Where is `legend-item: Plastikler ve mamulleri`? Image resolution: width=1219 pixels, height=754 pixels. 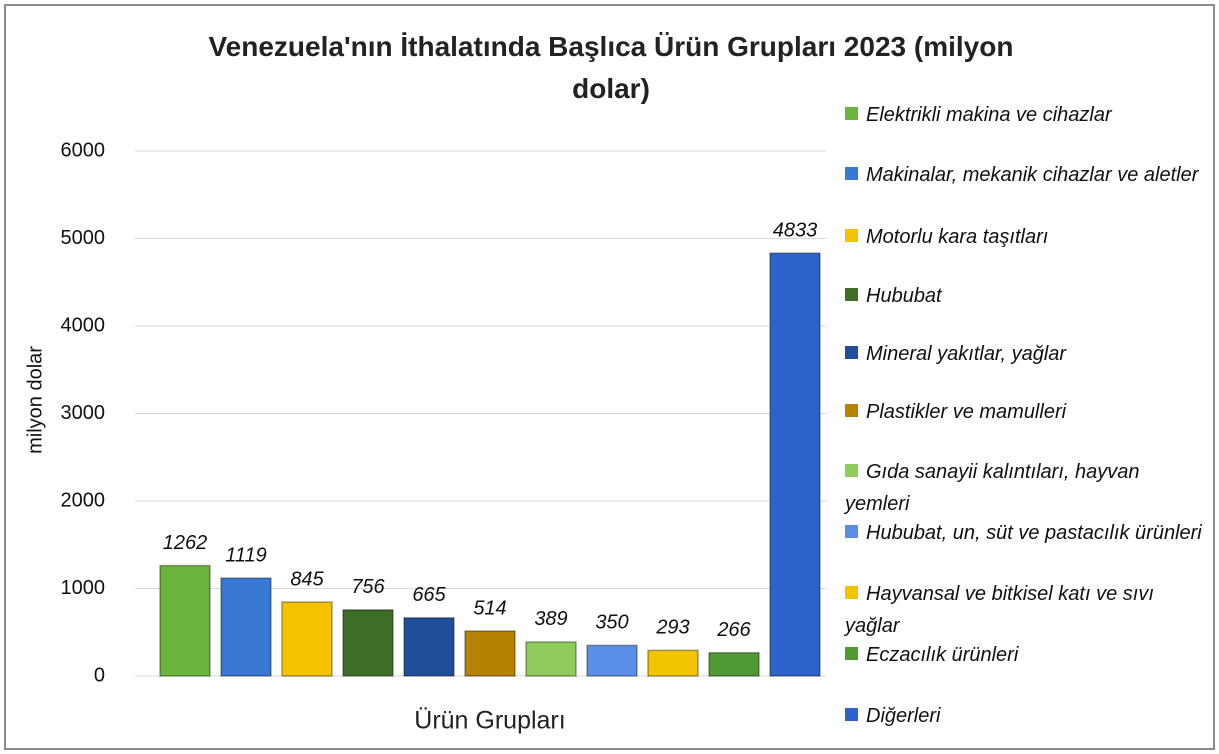
legend-item: Plastikler ve mamulleri is located at coordinates (1025, 412).